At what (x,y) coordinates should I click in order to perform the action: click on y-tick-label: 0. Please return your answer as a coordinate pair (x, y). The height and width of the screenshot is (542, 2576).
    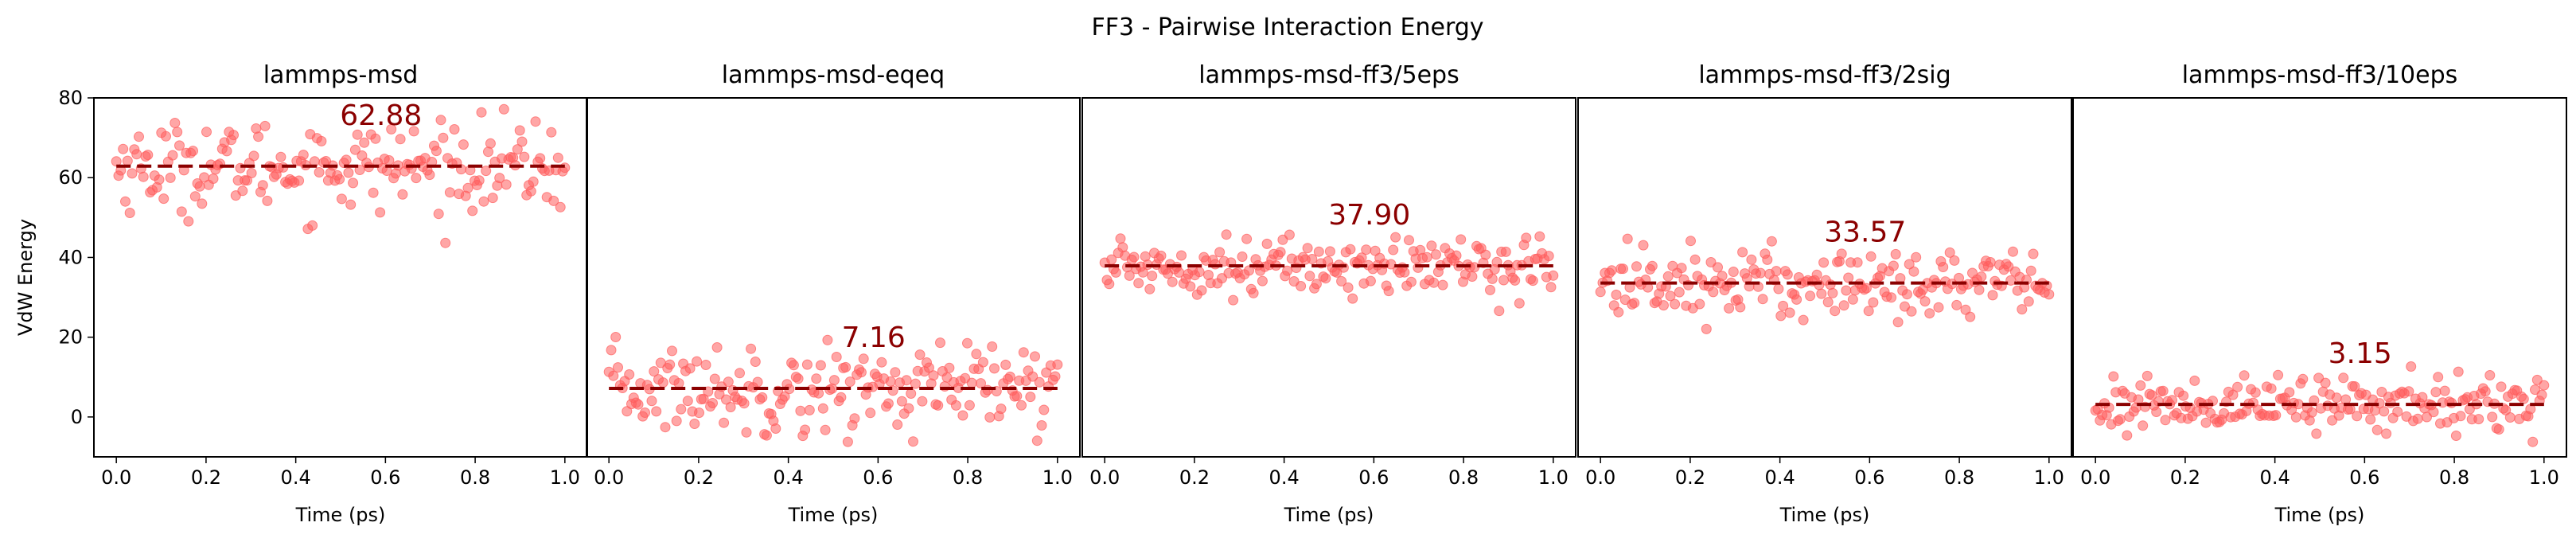
    Looking at the image, I should click on (77, 417).